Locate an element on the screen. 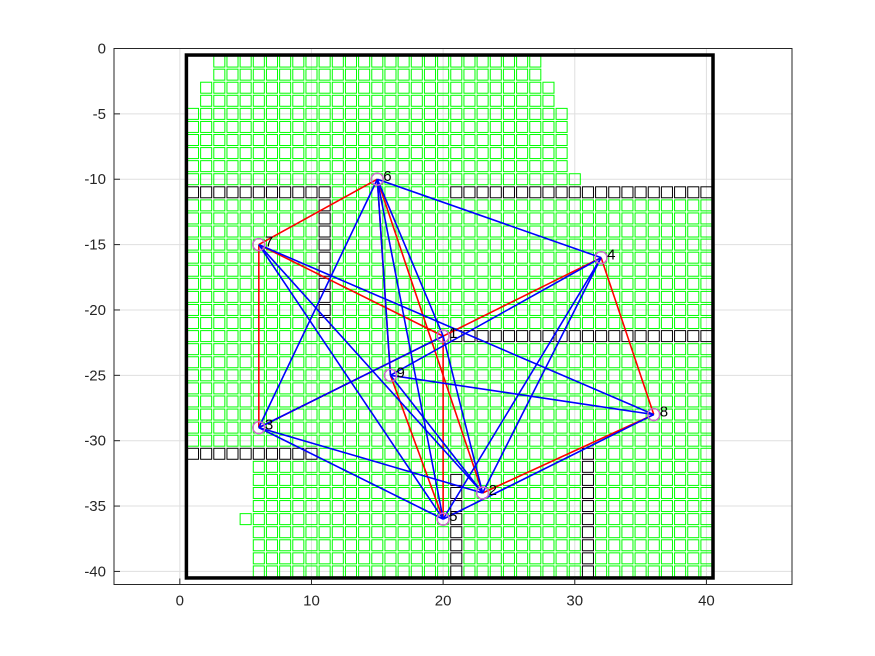 The width and height of the screenshot is (875, 656). y-tick-label: -20 is located at coordinates (95, 310).